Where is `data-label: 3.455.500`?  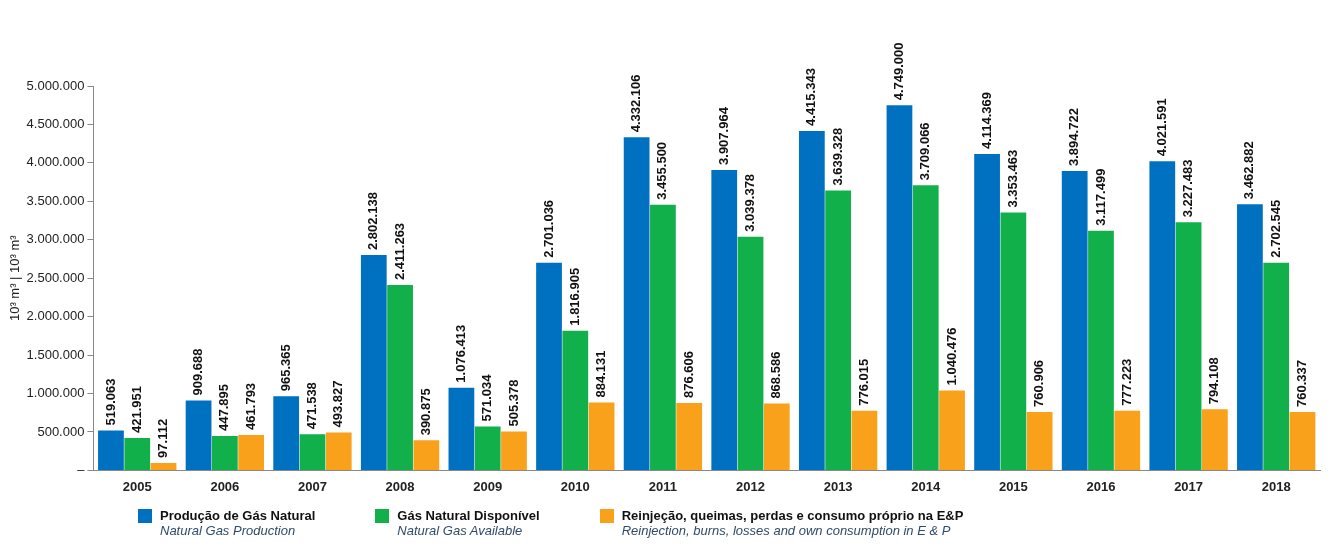 data-label: 3.455.500 is located at coordinates (662, 170).